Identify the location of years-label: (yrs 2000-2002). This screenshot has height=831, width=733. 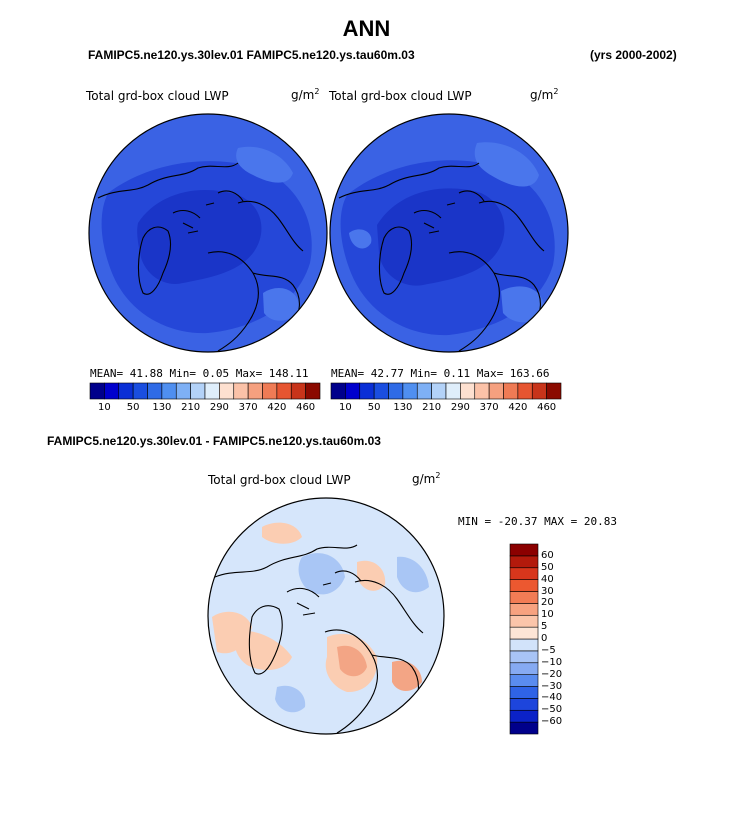
(633, 55).